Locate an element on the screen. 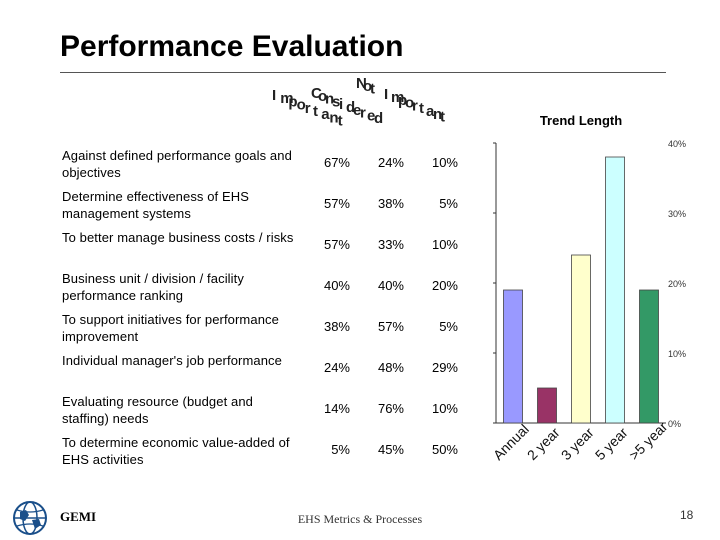 The height and width of the screenshot is (540, 720). considered-value: 38% is located at coordinates (390, 203).